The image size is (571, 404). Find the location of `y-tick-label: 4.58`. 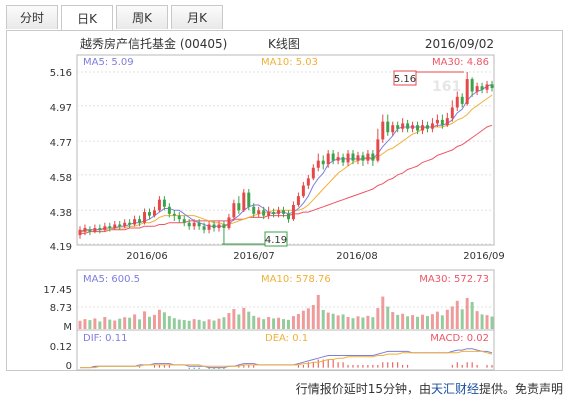

y-tick-label: 4.58 is located at coordinates (61, 178).